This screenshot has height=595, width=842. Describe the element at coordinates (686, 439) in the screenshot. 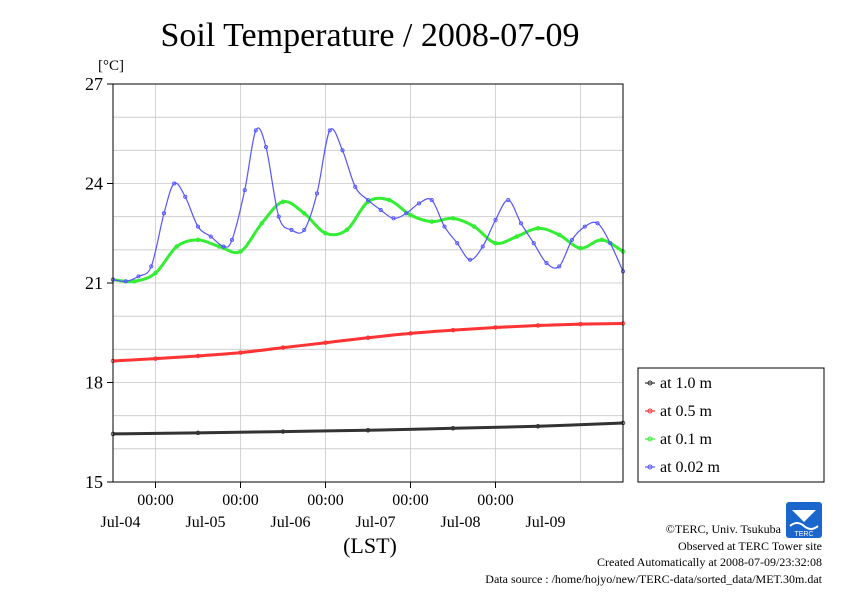

I see `legend-label: at 0.1 m` at that location.